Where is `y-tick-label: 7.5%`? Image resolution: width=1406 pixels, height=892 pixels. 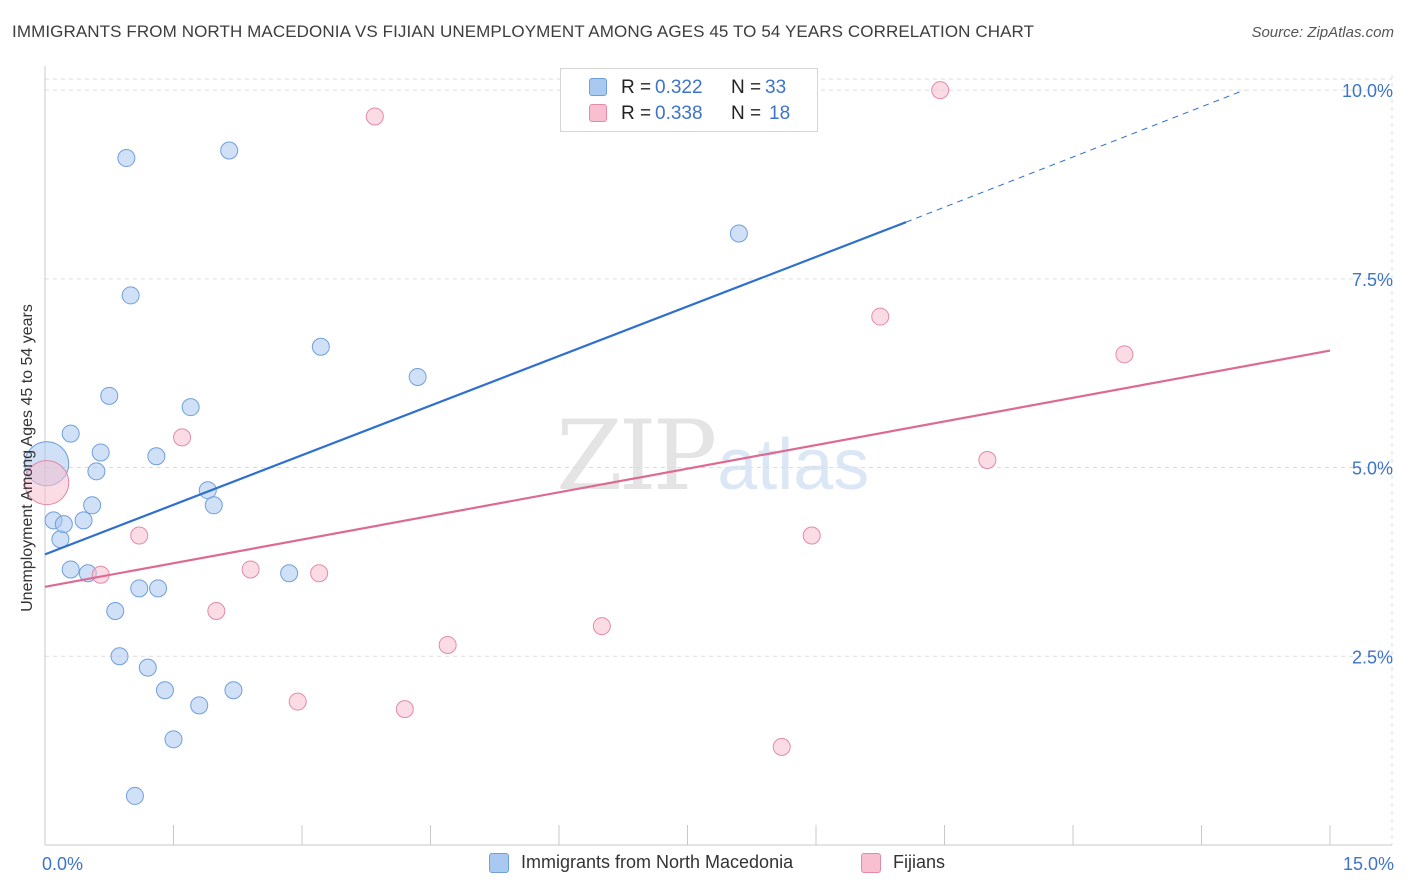 y-tick-label: 7.5% is located at coordinates (1372, 280).